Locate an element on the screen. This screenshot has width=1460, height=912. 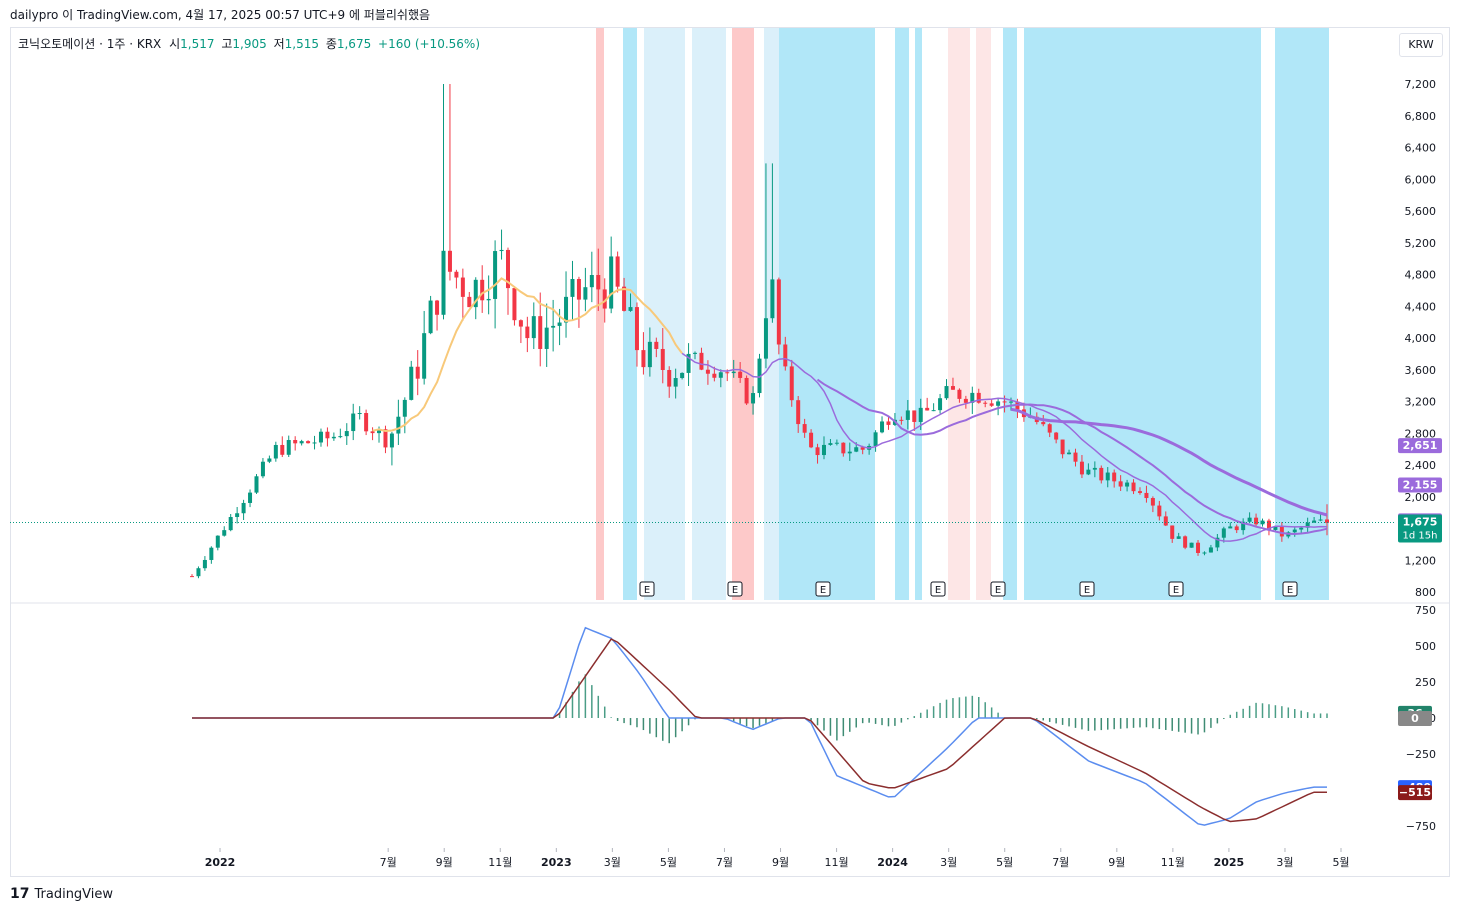
earnings-marker-label: E is located at coordinates (1176, 590).